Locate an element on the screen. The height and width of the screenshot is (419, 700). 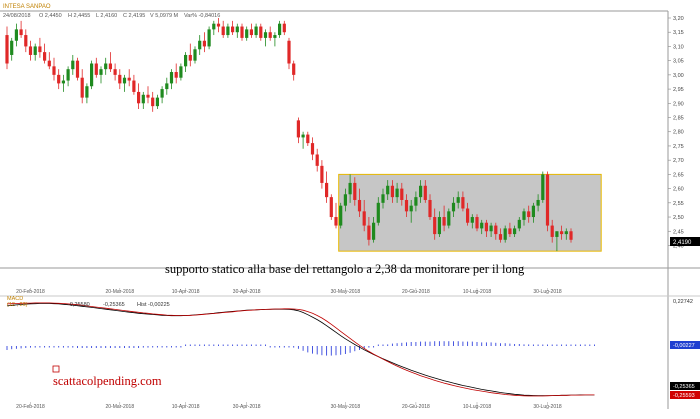
macd-title: MACD is located at coordinates (15, 299).